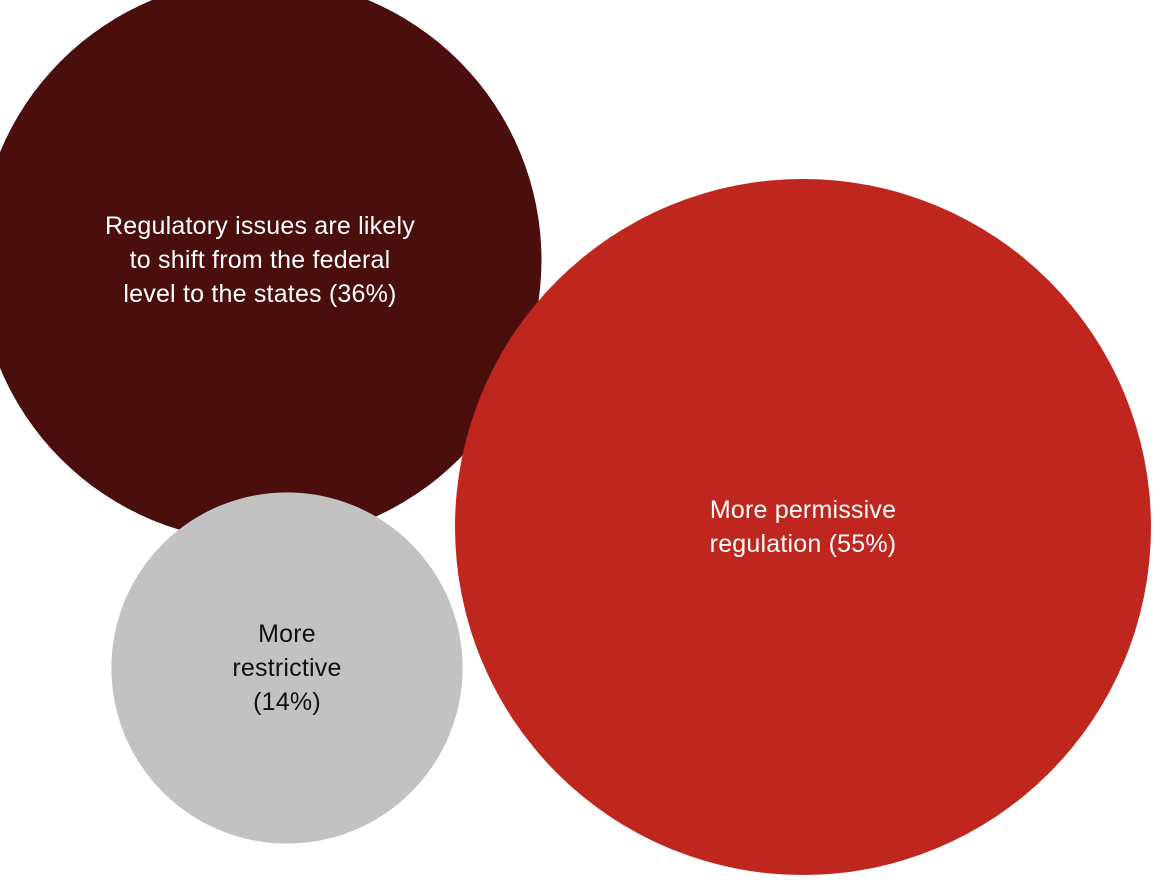  I want to click on bubble-more-restrictive, so click(287, 668).